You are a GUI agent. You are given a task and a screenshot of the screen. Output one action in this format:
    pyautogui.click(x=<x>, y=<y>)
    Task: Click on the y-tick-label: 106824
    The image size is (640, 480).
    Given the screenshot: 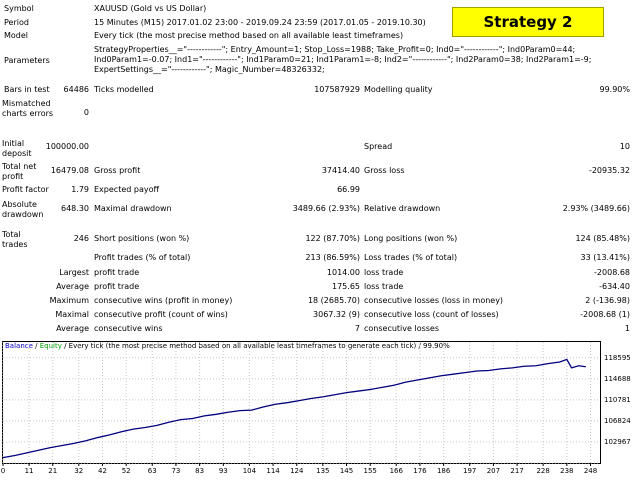 What is the action you would take?
    pyautogui.click(x=617, y=420)
    